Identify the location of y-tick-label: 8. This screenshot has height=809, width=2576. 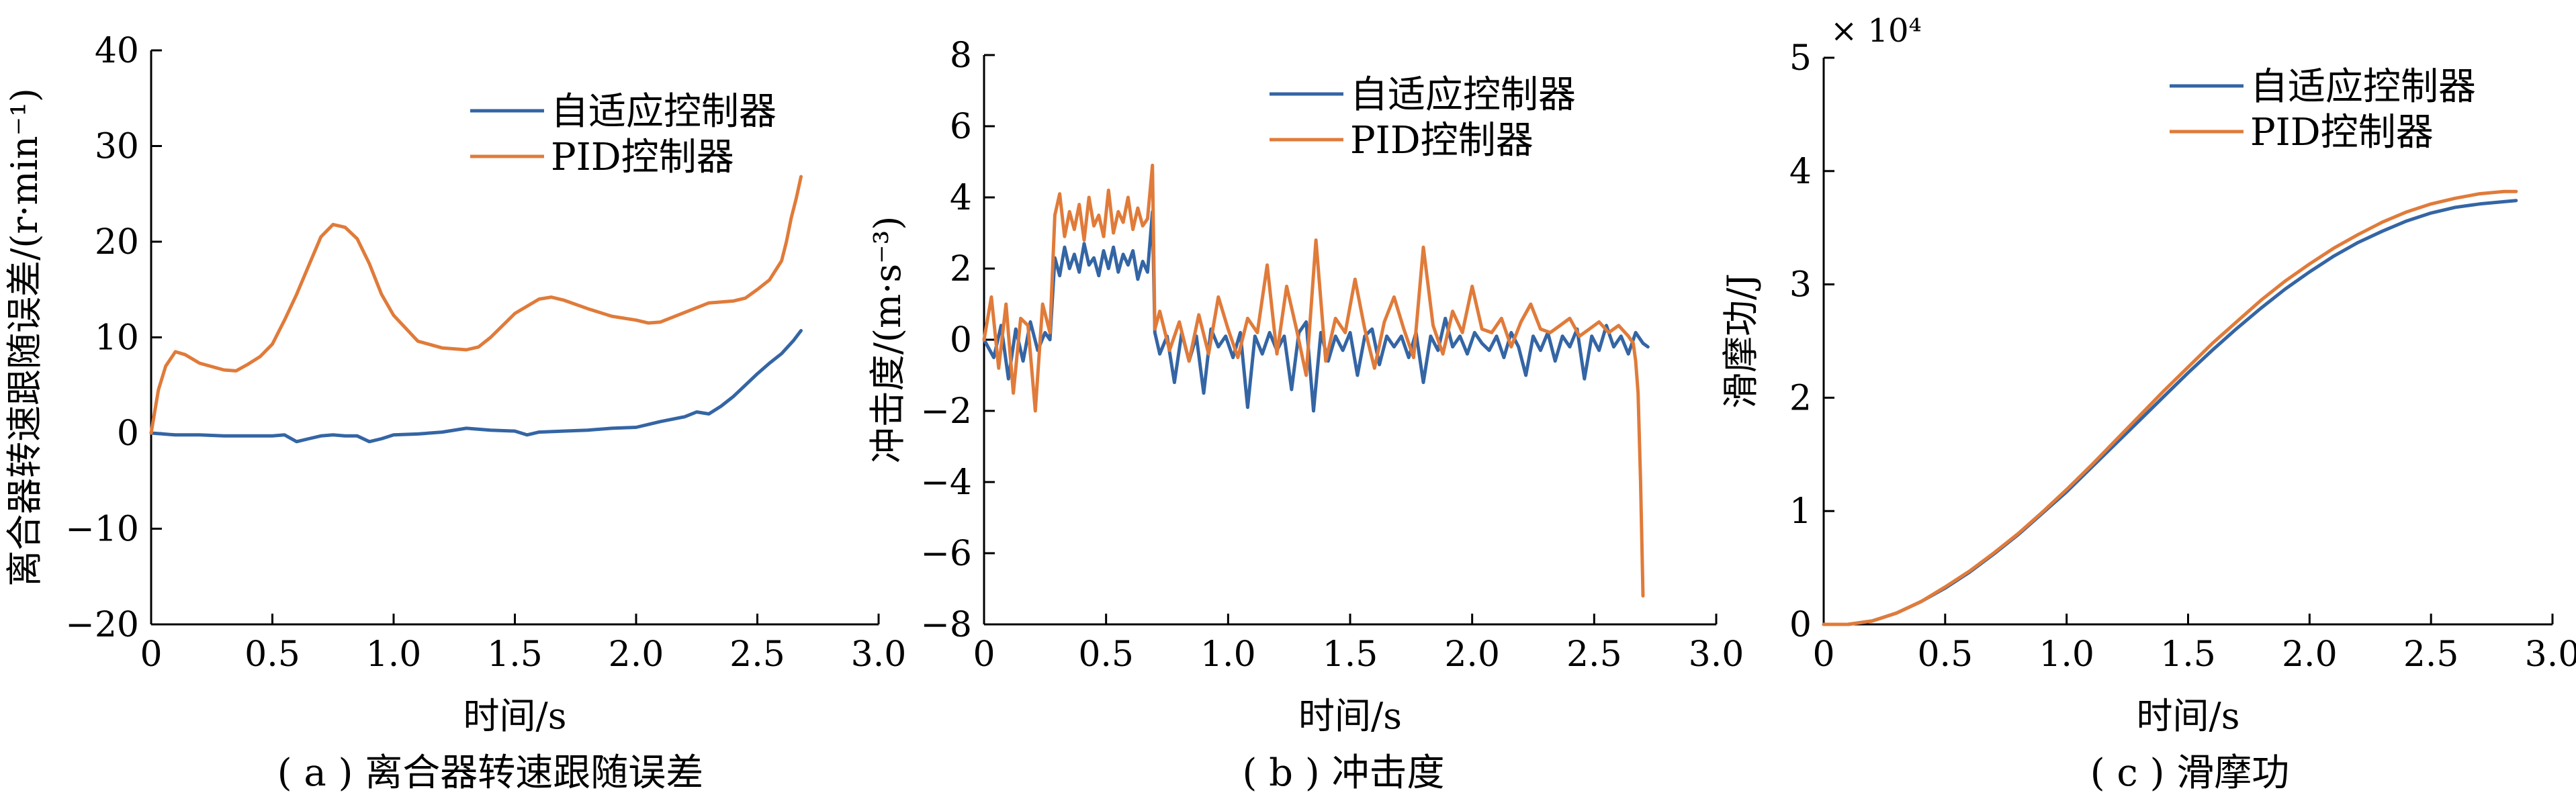
(961, 56).